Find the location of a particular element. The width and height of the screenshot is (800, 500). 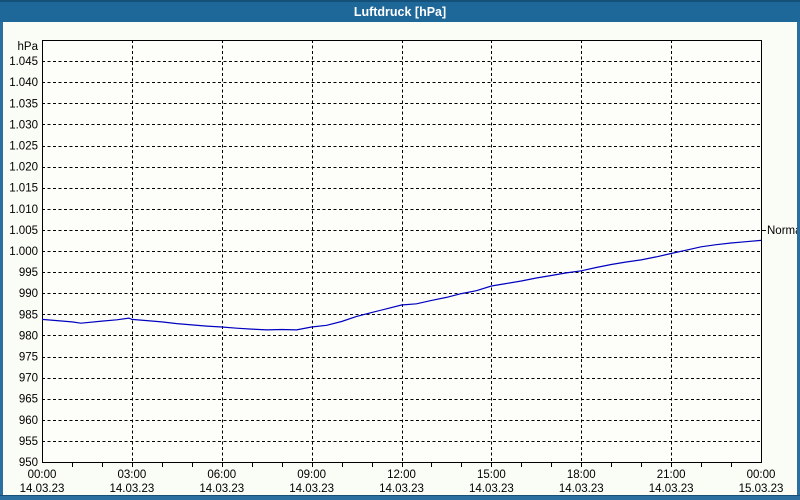

x-tick-time: 12:00 is located at coordinates (401, 475).